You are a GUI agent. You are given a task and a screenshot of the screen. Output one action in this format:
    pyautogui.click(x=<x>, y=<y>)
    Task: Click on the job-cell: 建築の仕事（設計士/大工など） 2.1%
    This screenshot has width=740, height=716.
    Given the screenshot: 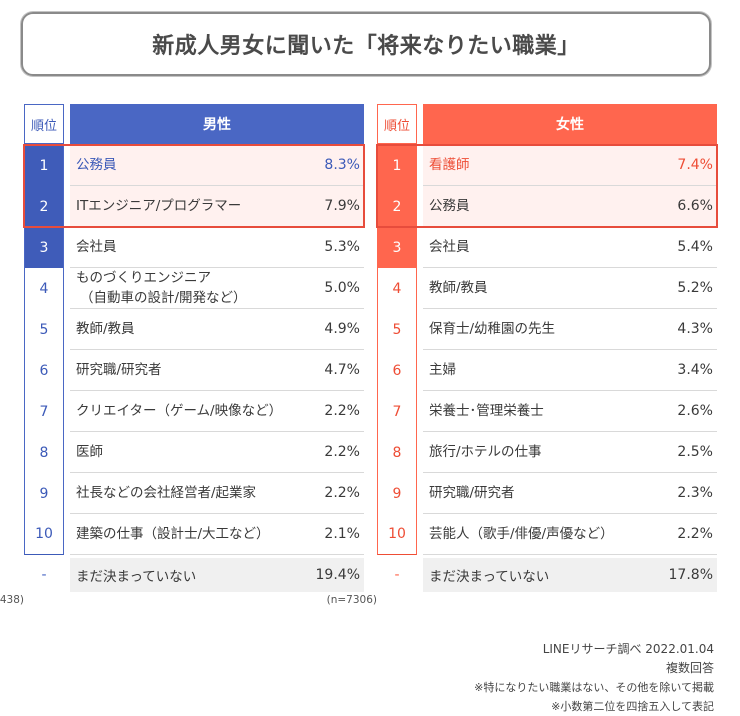 What is the action you would take?
    pyautogui.click(x=217, y=534)
    